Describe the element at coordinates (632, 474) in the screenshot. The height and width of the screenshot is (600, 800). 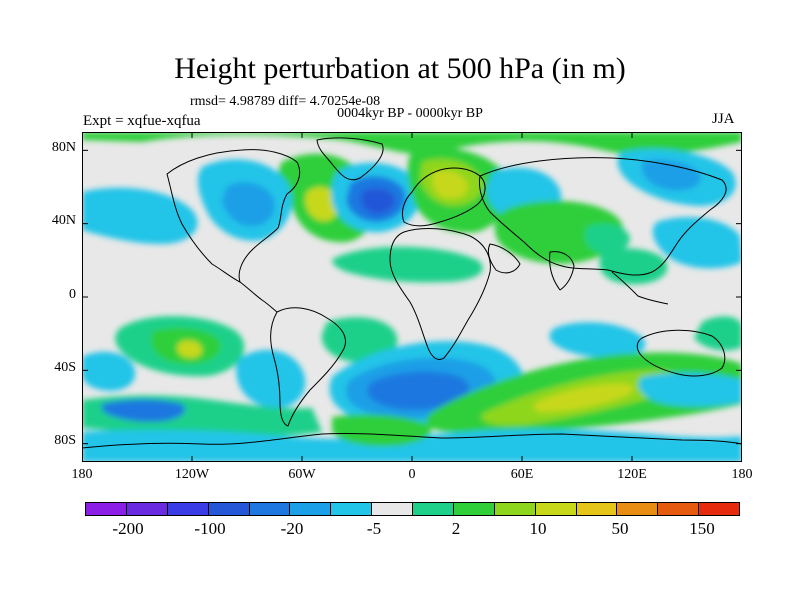
I see `x-tick-label-120e: 120E` at that location.